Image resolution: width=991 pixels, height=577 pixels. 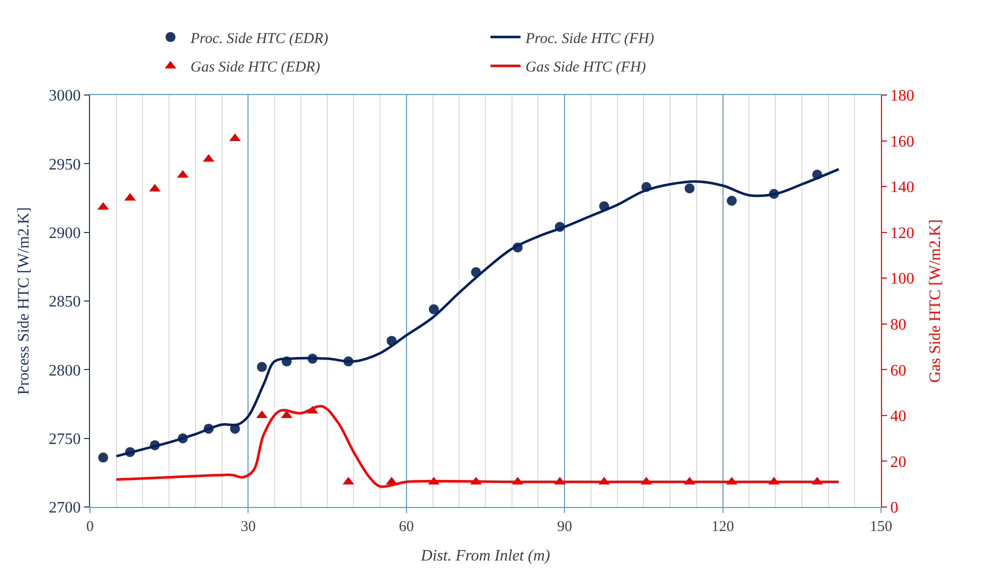 I want to click on y-tick-label: 3000, so click(x=64, y=96).